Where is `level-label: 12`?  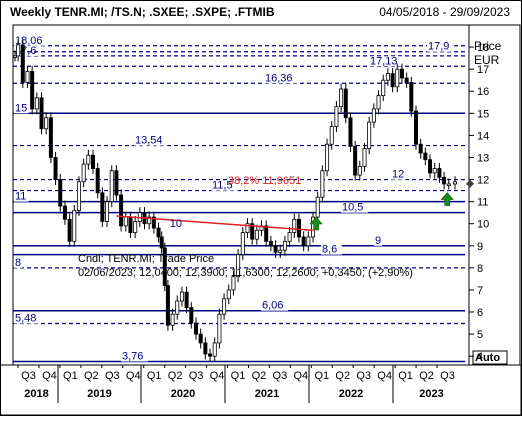
level-label: 12 is located at coordinates (398, 175).